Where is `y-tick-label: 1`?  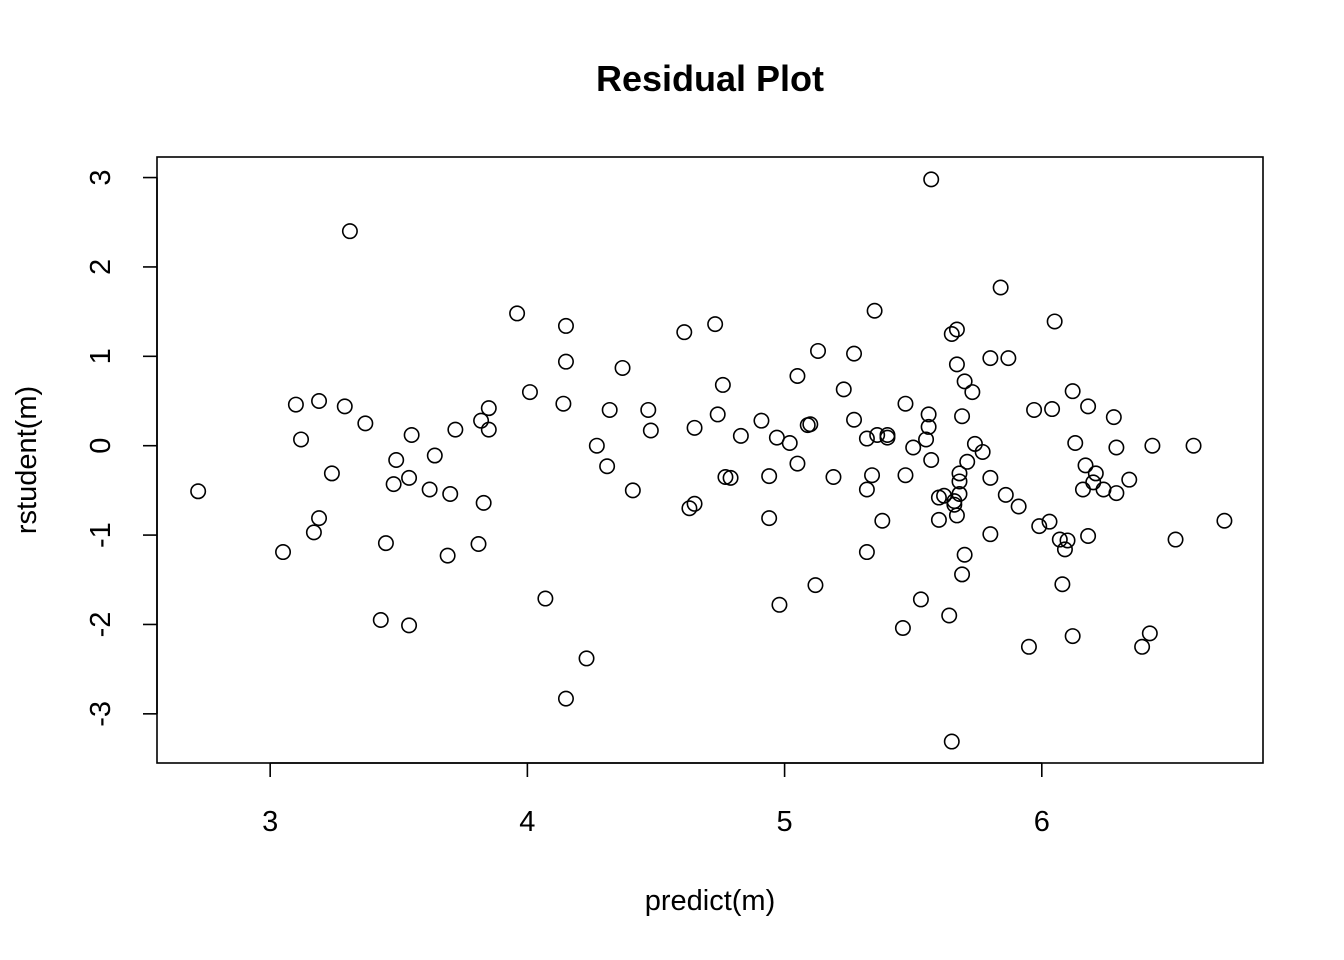
y-tick-label: 1 is located at coordinates (101, 356).